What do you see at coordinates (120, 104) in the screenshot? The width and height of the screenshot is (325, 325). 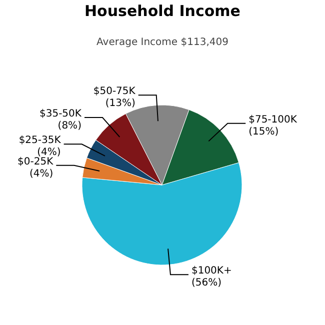 I see `data-label: (13%)` at bounding box center [120, 104].